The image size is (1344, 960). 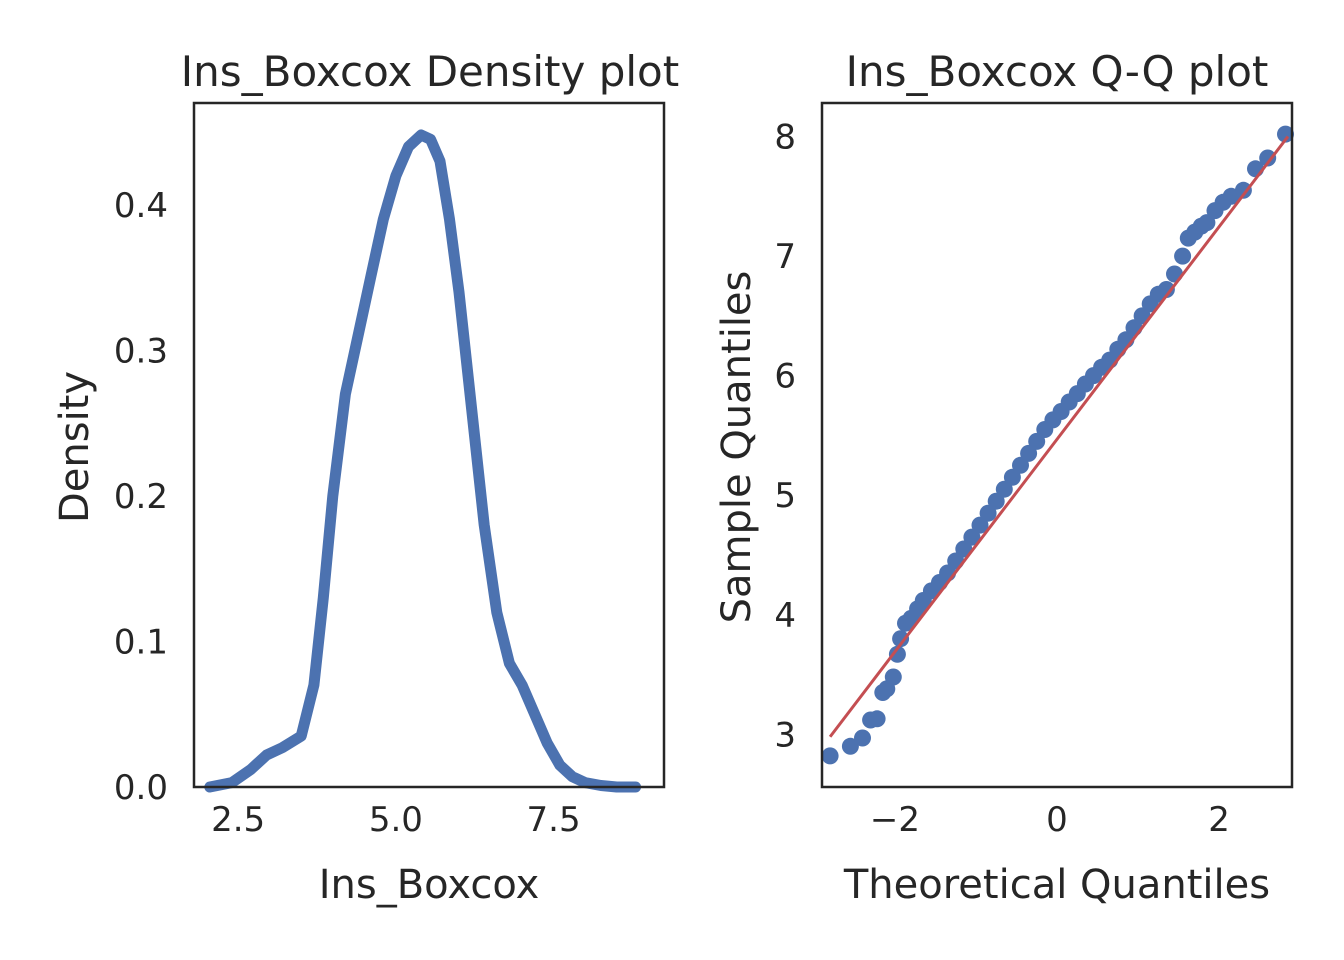 I want to click on y-tick-label: 8, so click(x=785, y=137).